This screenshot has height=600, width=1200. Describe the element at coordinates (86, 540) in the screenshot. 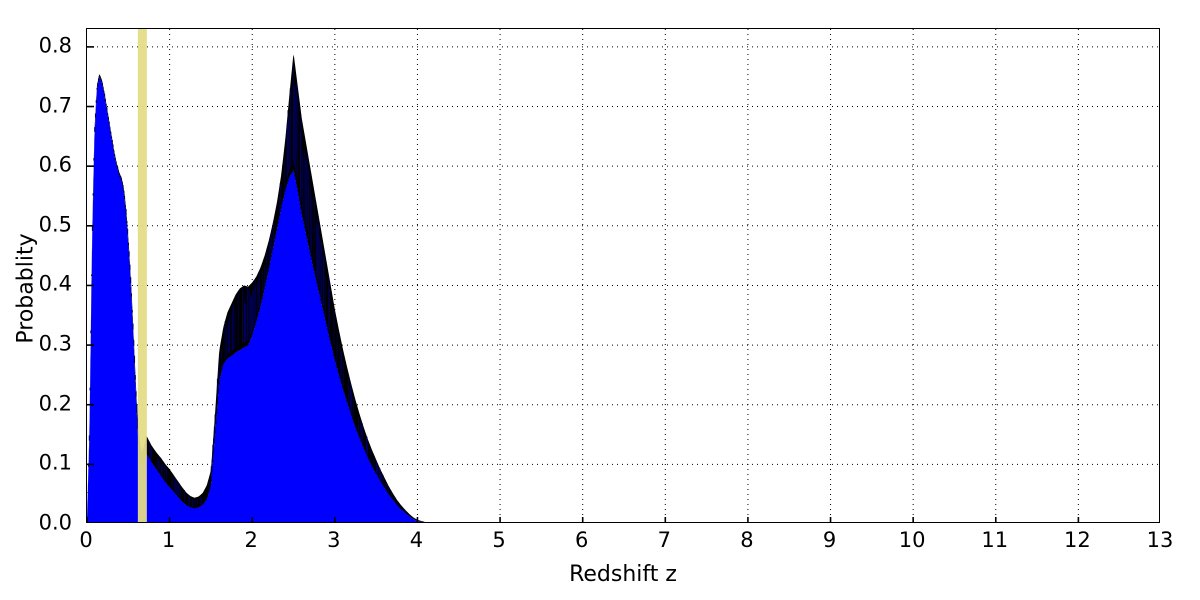

I see `x-tick-label: 0` at that location.